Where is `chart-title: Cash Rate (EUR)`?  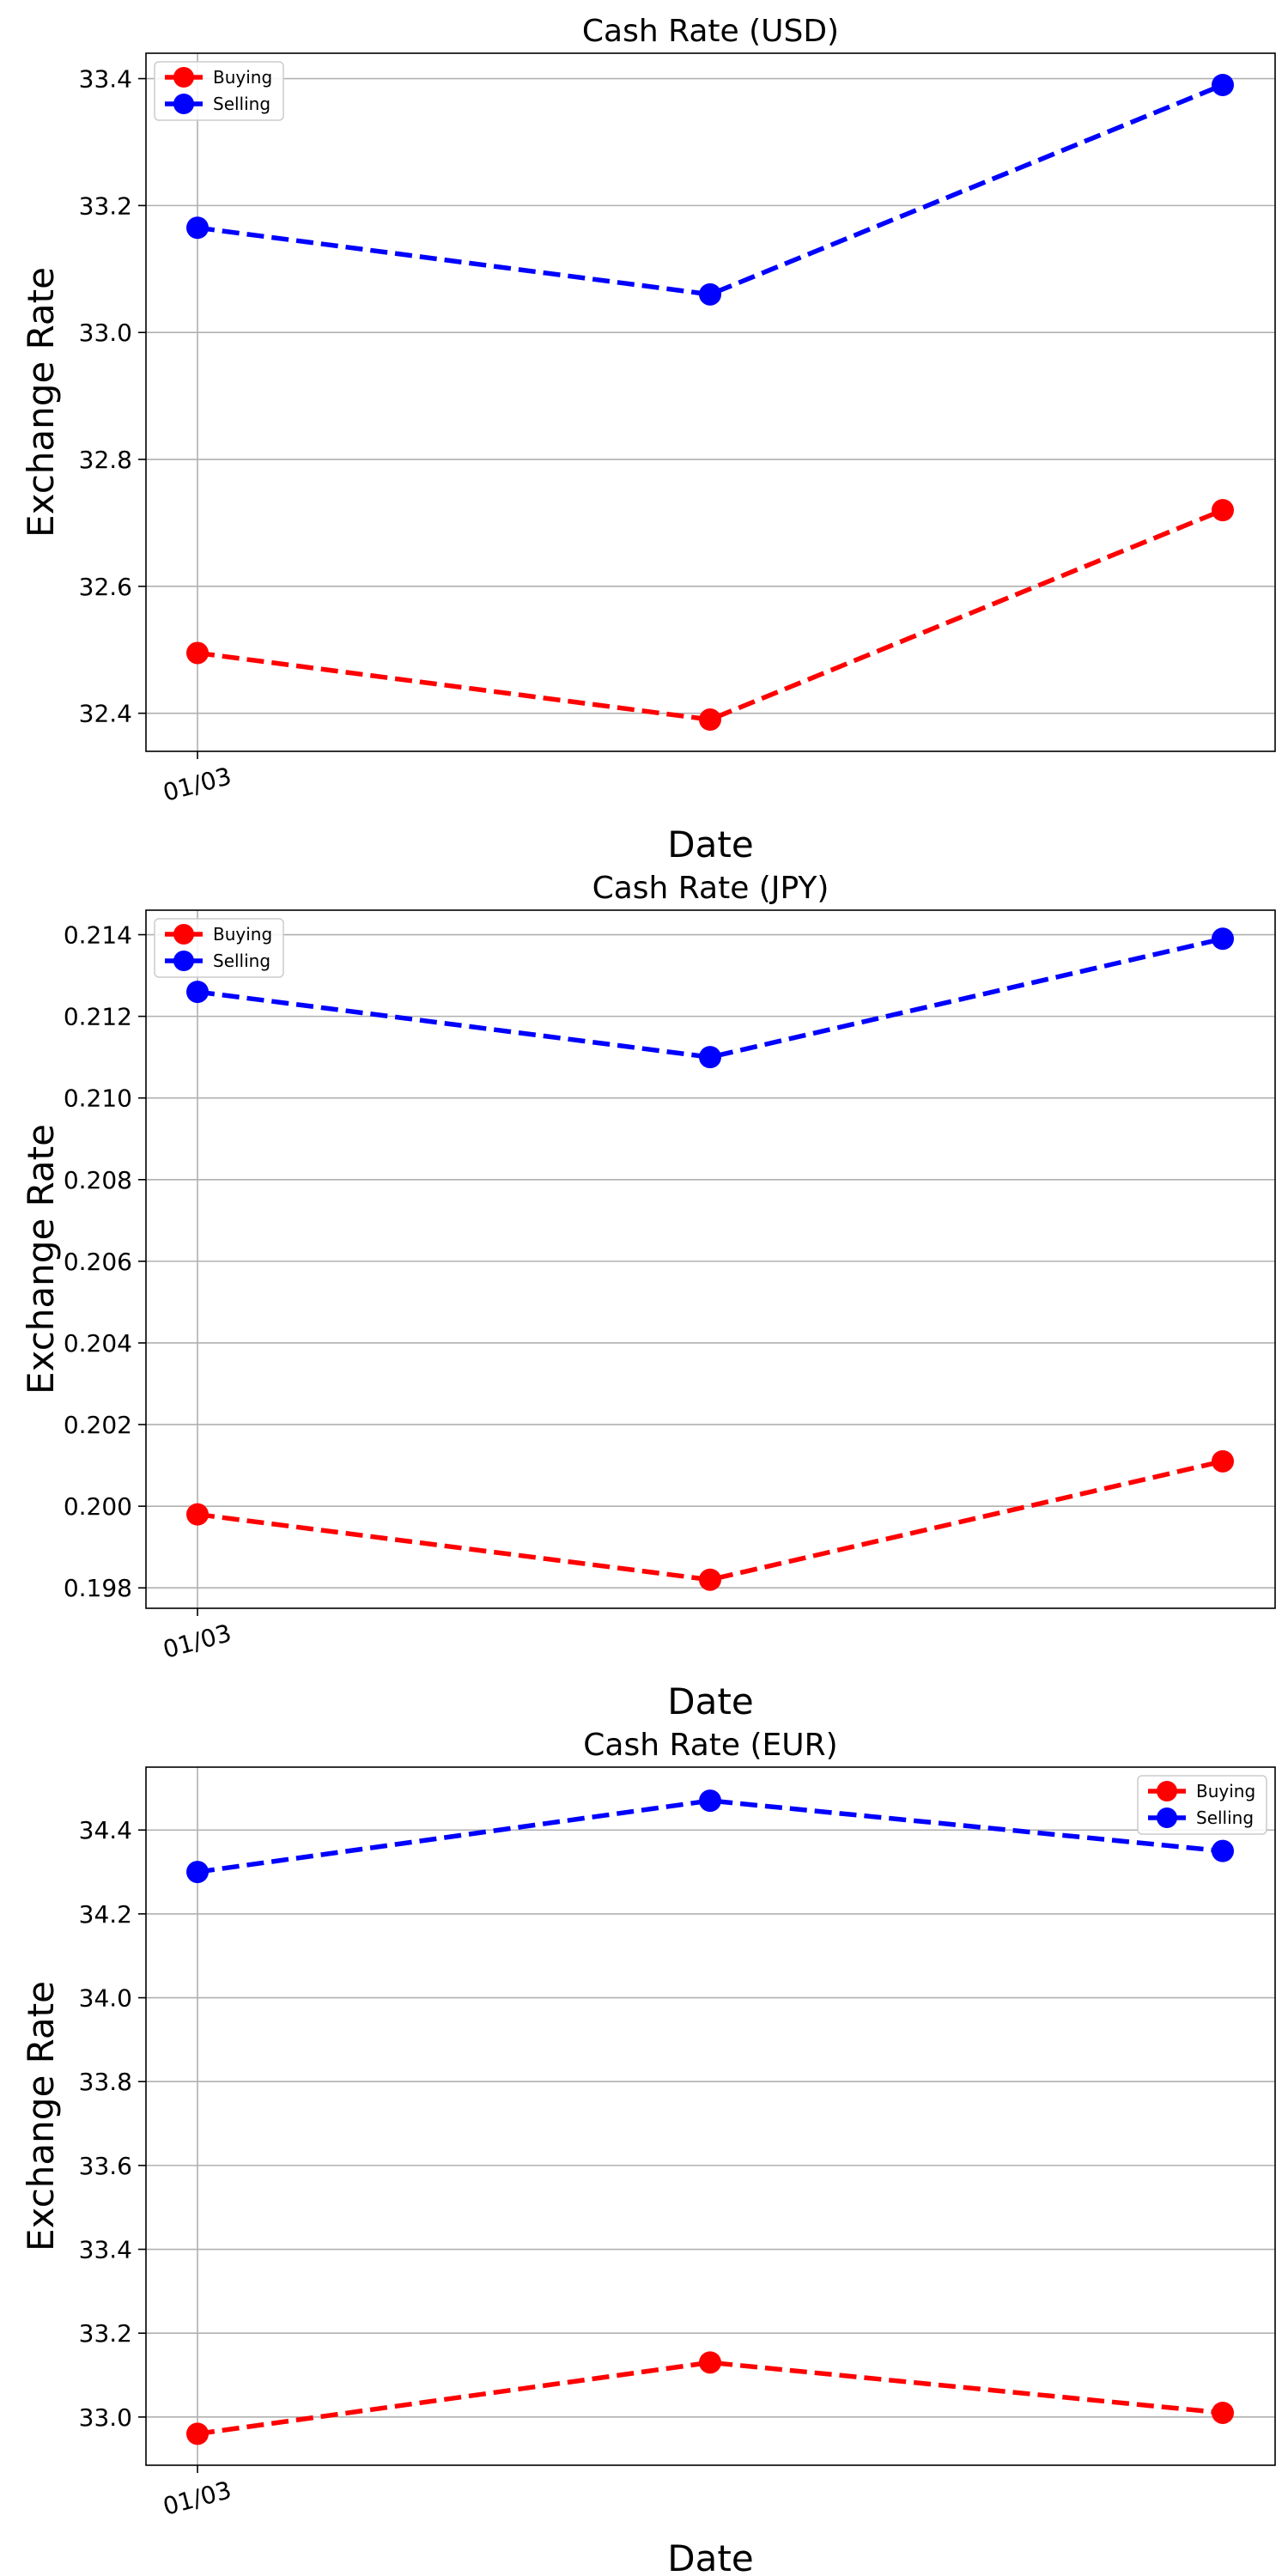 chart-title: Cash Rate (EUR) is located at coordinates (710, 1745).